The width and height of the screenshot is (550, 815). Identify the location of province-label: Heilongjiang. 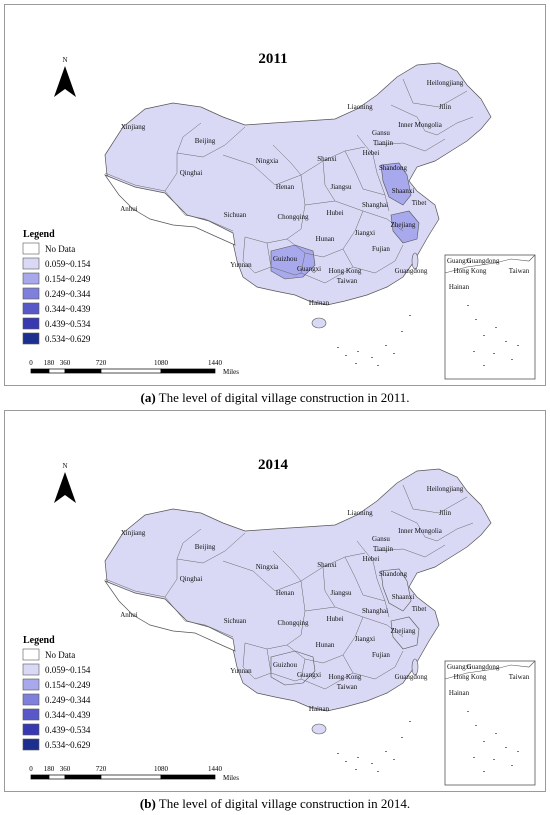
(445, 83).